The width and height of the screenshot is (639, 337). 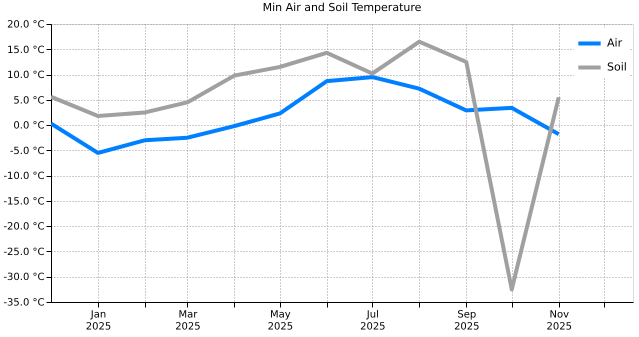 What do you see at coordinates (29, 100) in the screenshot?
I see `y-tick-label: 5.0 °C` at bounding box center [29, 100].